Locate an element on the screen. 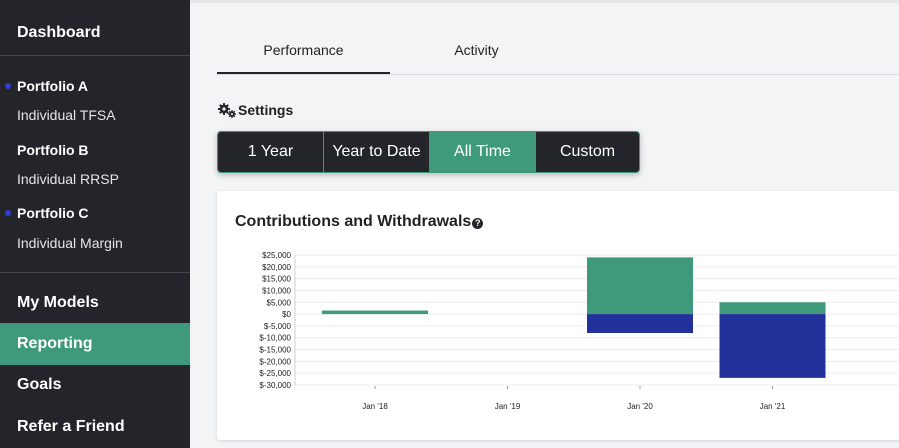 The width and height of the screenshot is (899, 448). y-tick-label: $-20,000 is located at coordinates (275, 361).